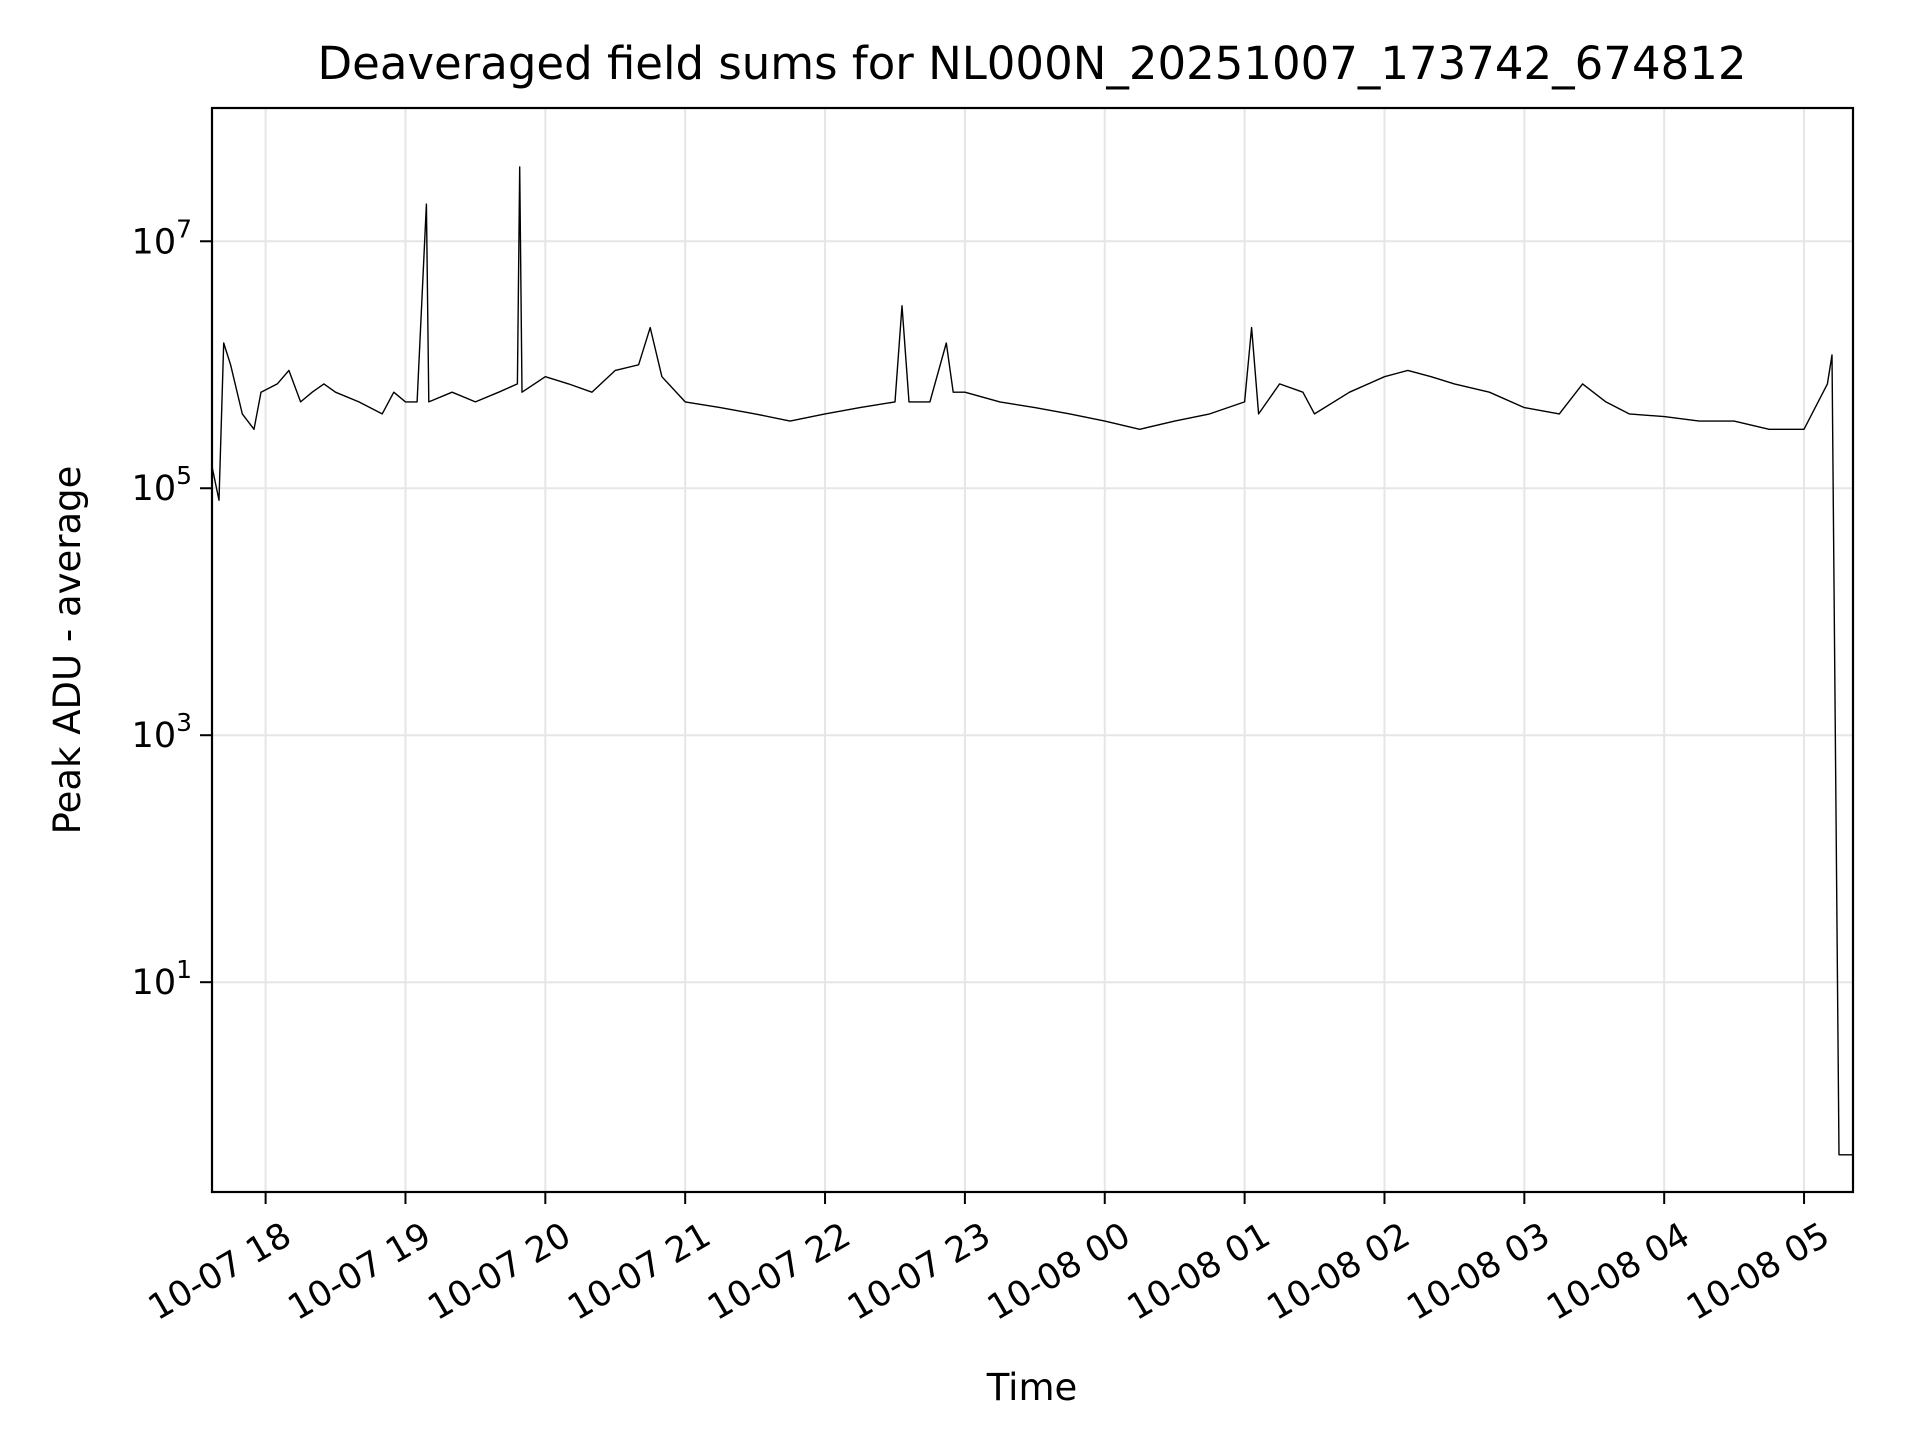  I want to click on y-tick-label: 10⁷, so click(162, 238).